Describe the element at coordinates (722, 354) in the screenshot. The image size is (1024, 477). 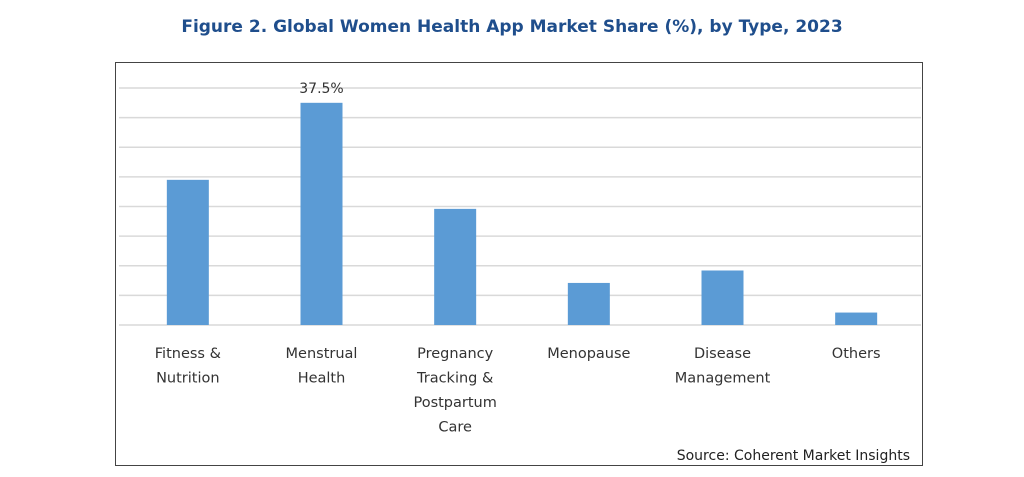
I see `category-label: Disease` at that location.